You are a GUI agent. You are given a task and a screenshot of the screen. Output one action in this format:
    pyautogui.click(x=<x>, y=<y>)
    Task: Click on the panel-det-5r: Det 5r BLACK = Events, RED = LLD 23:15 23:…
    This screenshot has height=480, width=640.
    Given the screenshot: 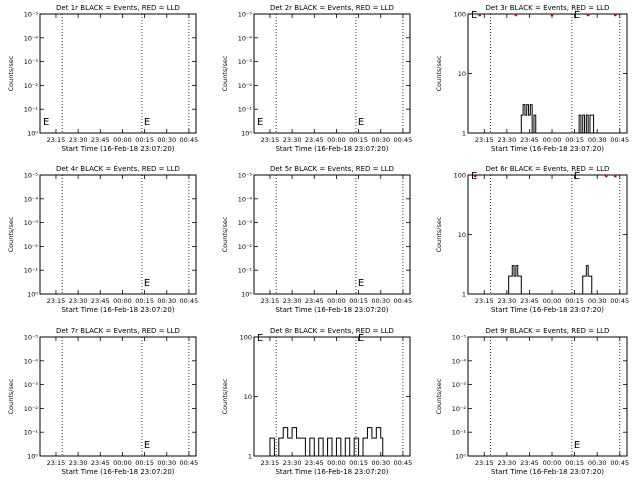 What is the action you would take?
    pyautogui.click(x=316, y=239)
    